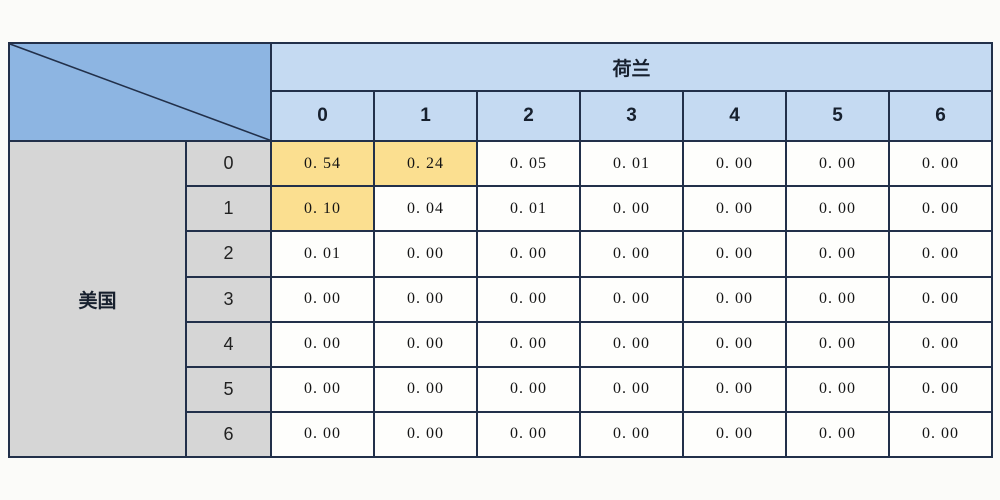 This screenshot has height=500, width=1000. I want to click on col-header-1: 1, so click(425, 116).